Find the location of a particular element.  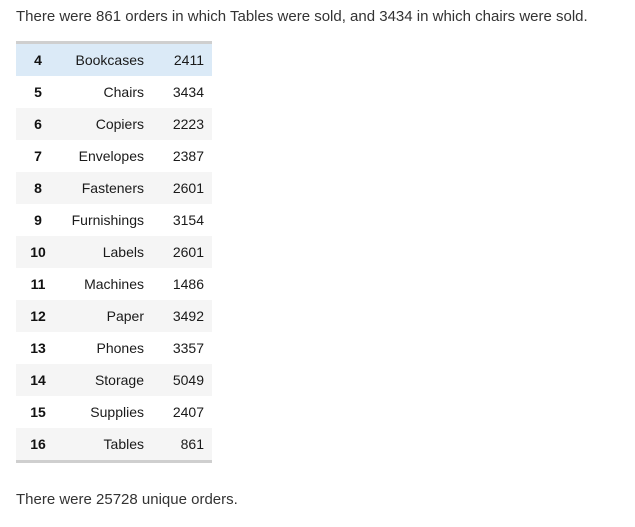

row-count: 5049 is located at coordinates (188, 380).